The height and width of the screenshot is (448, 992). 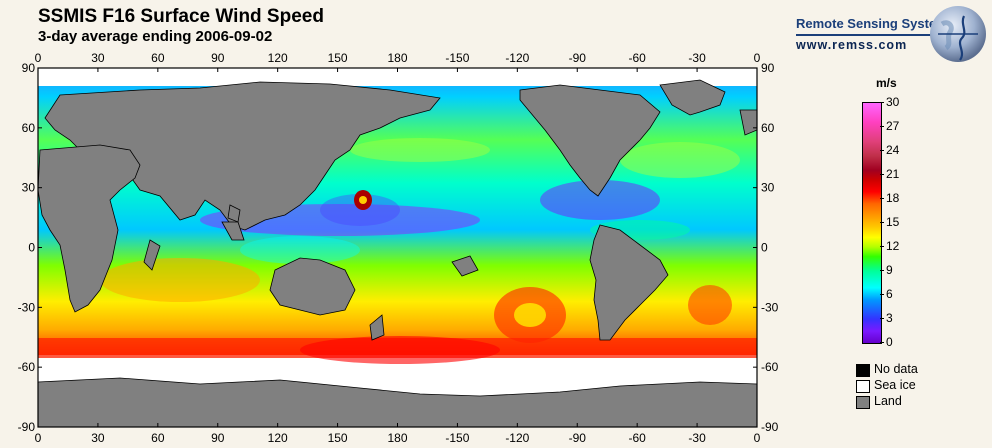 I want to click on colorbar-label: 9, so click(x=889, y=270).